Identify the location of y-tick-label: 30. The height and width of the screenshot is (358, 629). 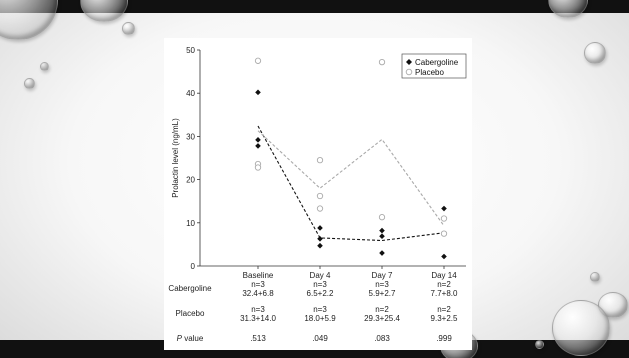
(190, 136).